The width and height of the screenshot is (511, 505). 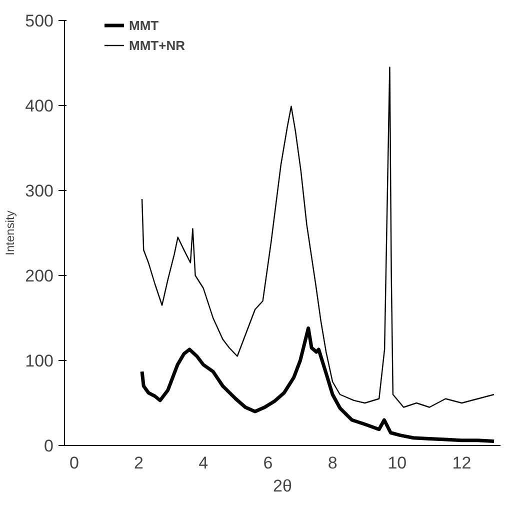 I want to click on legend-label: MMT, so click(x=144, y=25).